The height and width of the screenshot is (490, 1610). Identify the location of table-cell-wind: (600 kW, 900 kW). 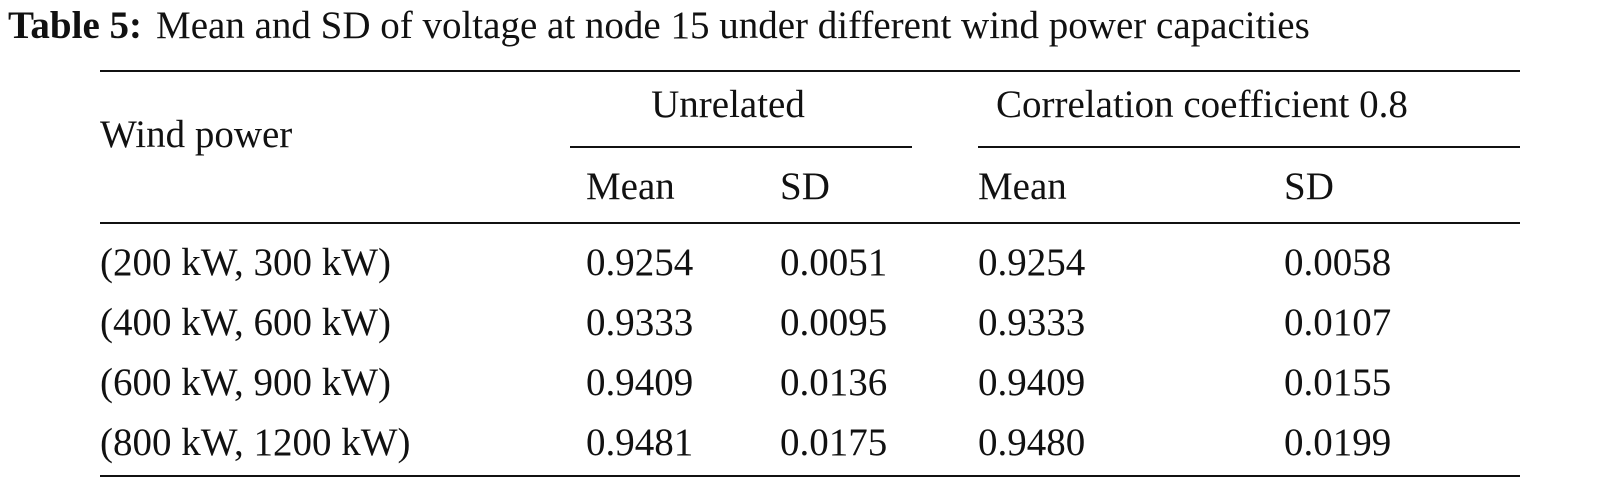
(246, 382).